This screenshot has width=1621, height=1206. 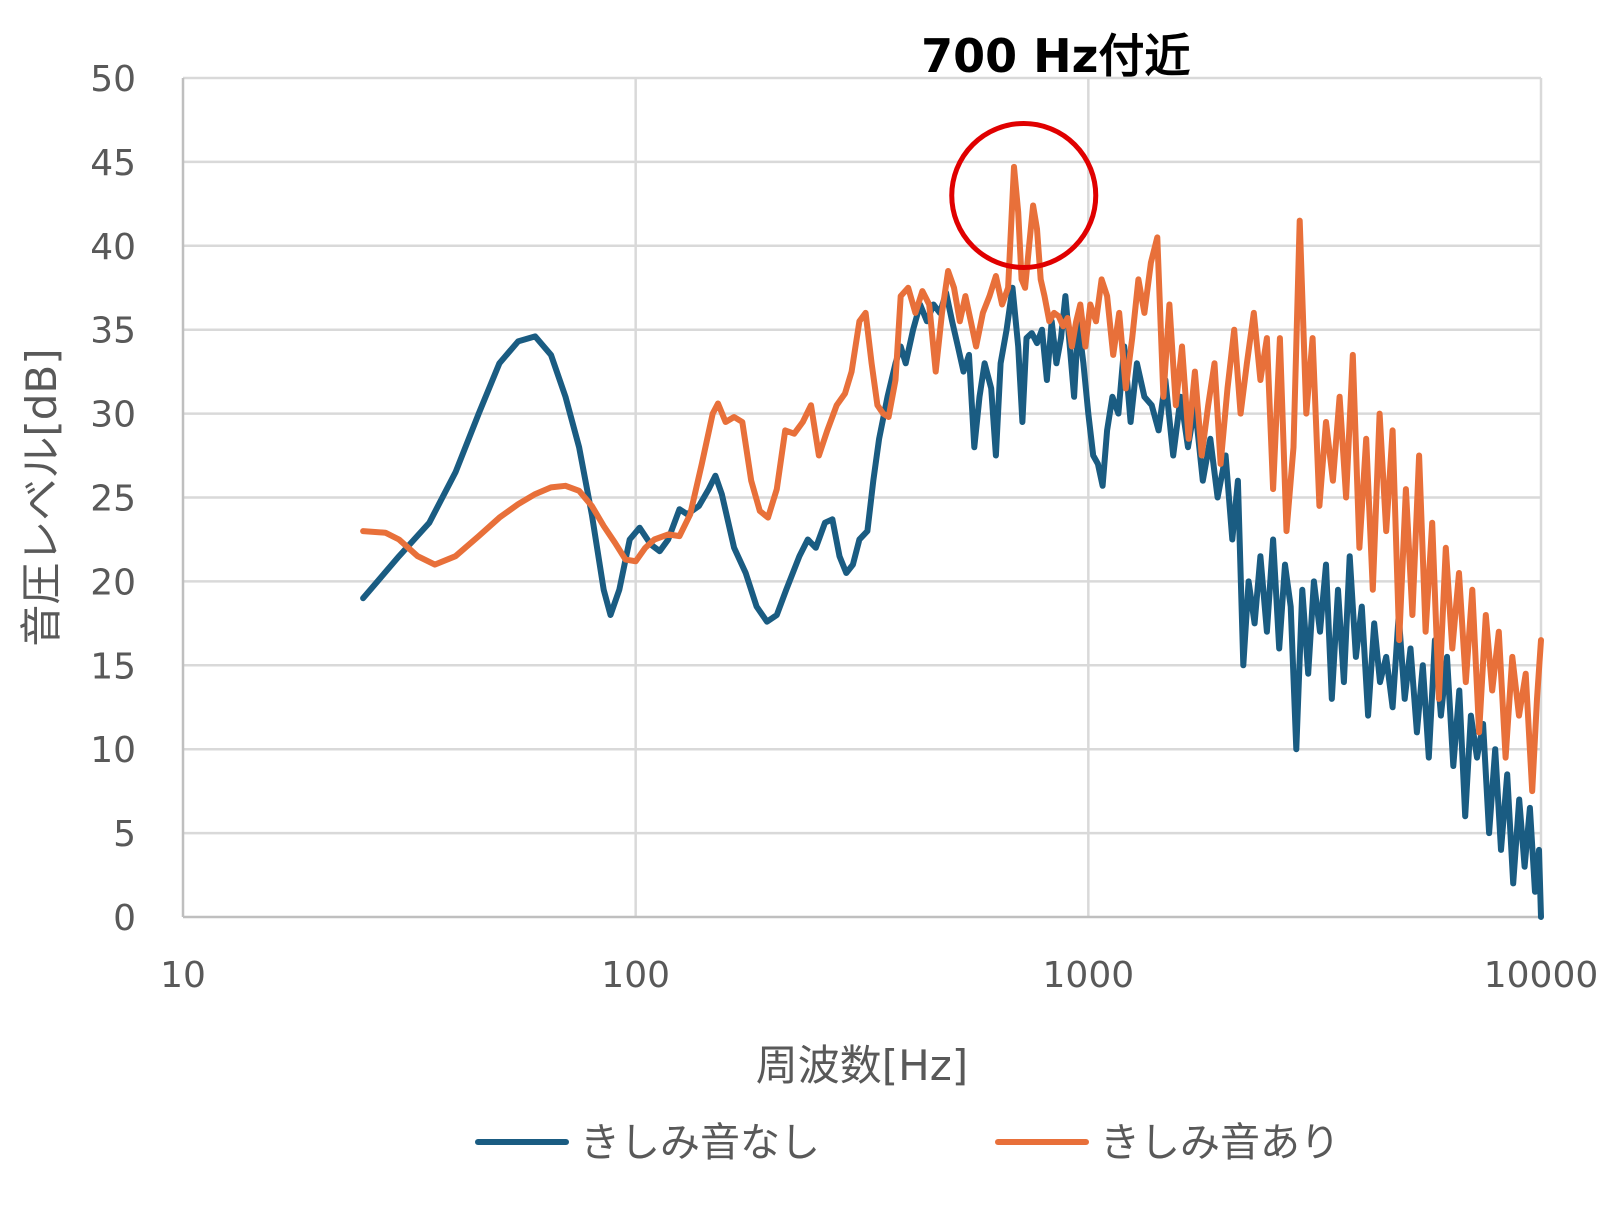 I want to click on legend-label: きしみ音なし, so click(x=700, y=1143).